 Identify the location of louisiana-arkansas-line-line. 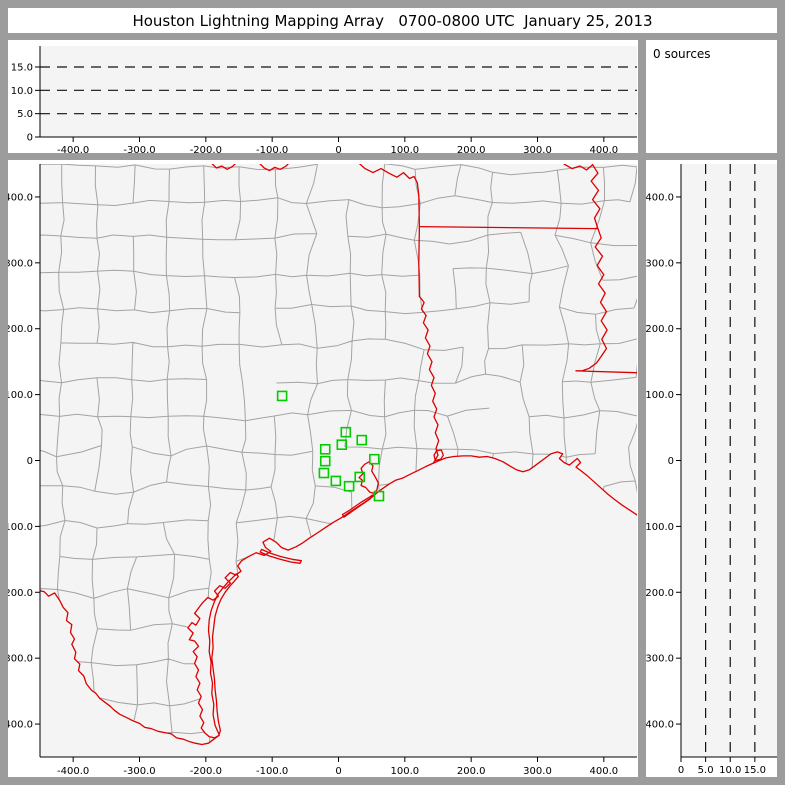
(508, 227).